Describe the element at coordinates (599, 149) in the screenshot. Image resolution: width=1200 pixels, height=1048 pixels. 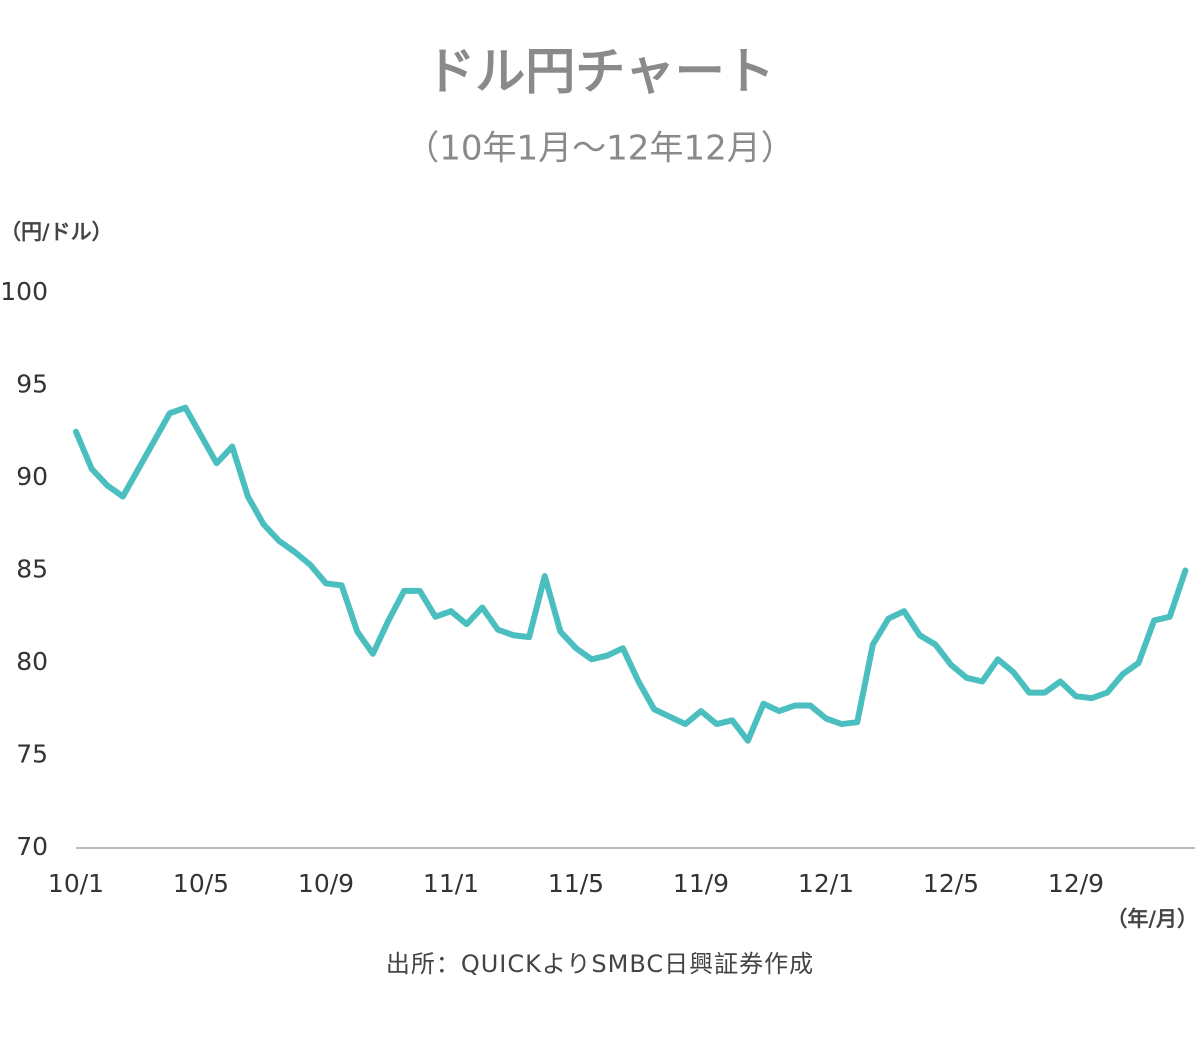
I see `chart-subtitle: （10年1月～12年12月）` at that location.